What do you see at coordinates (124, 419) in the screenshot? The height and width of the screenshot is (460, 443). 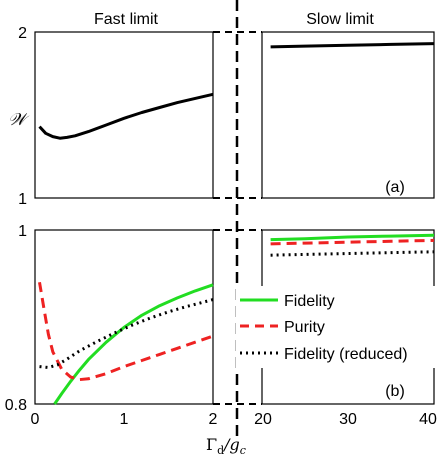 I see `xtick-1: 1` at bounding box center [124, 419].